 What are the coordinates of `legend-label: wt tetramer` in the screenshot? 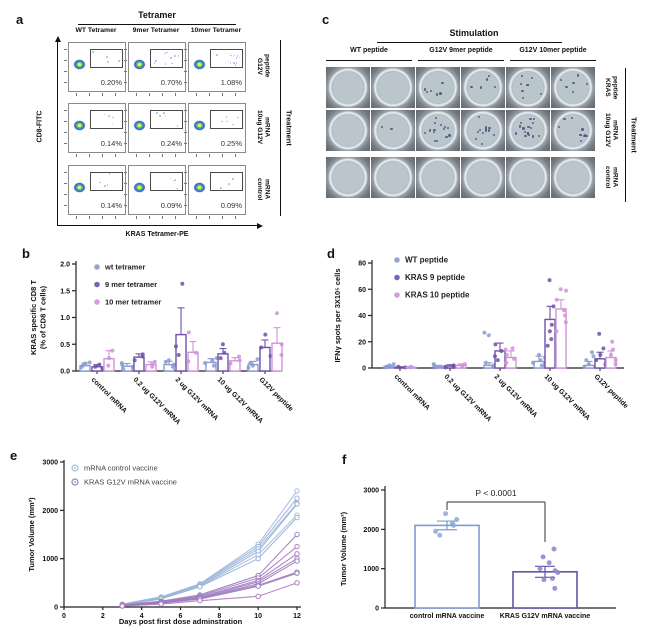 It's located at (125, 267).